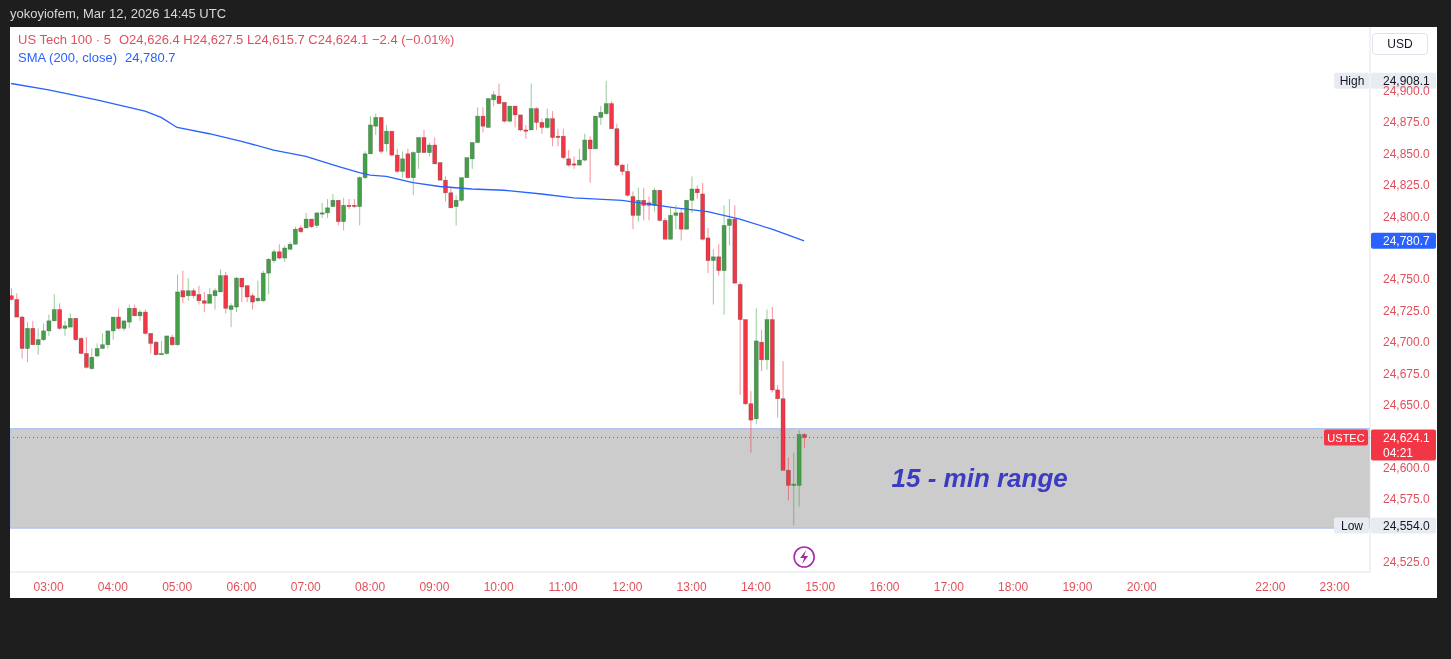 This screenshot has height=659, width=1451. I want to click on y-tick-label: 24,575.0, so click(1407, 499).